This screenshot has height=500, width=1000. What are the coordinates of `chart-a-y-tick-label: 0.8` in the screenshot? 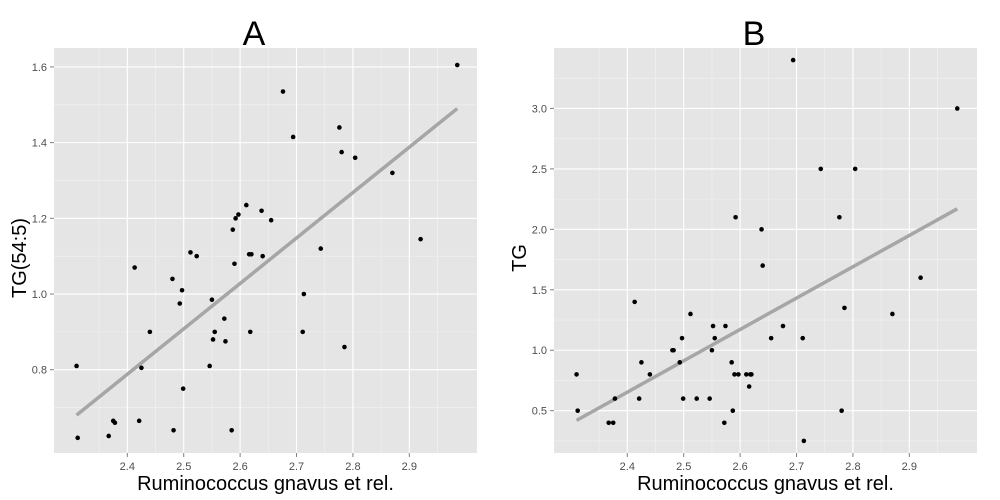 It's located at (39, 371).